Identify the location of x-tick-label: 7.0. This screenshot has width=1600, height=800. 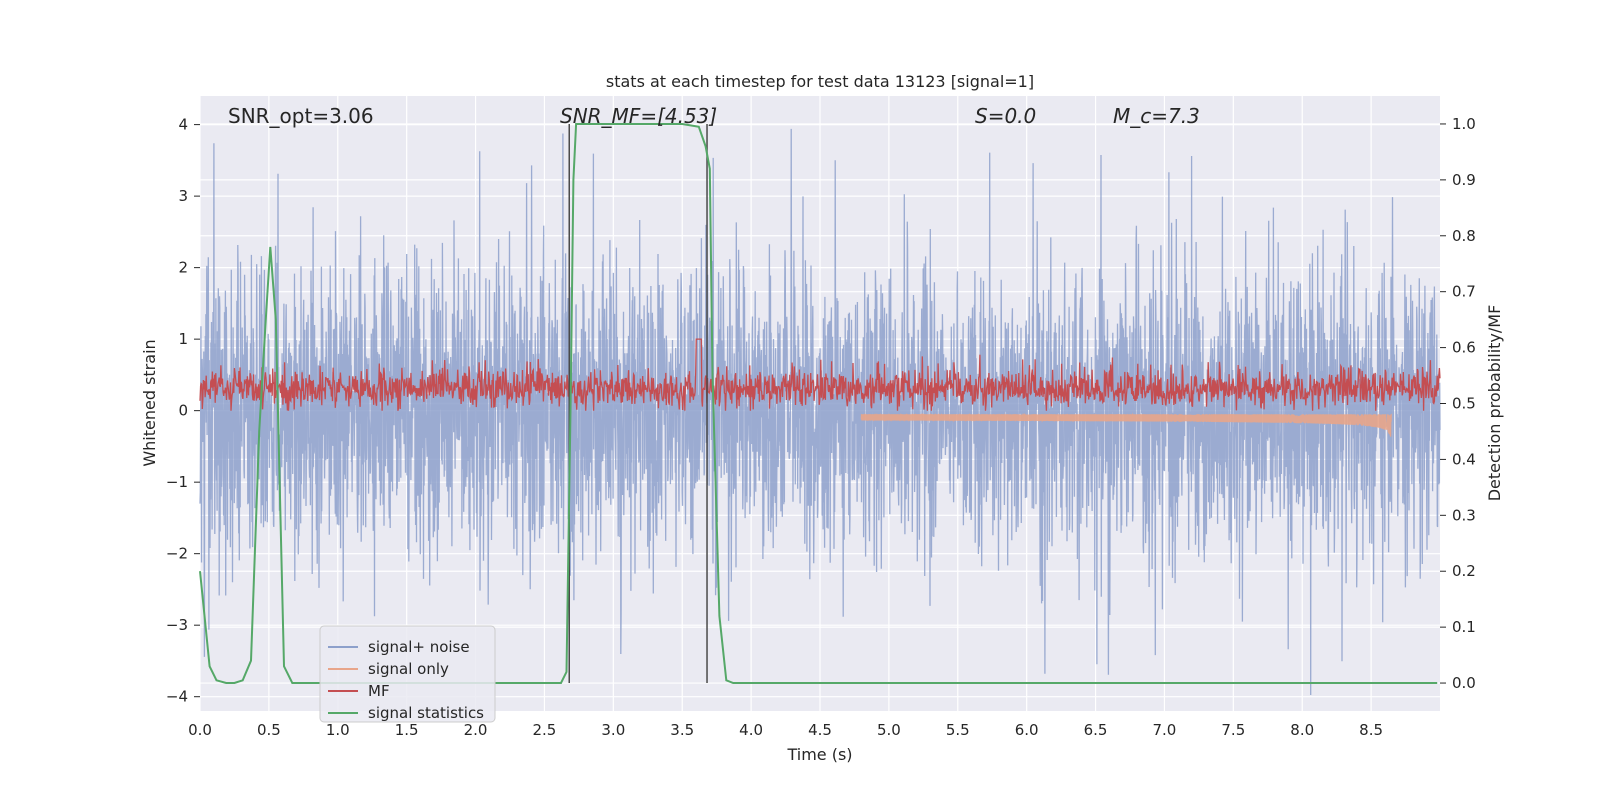
(1165, 730).